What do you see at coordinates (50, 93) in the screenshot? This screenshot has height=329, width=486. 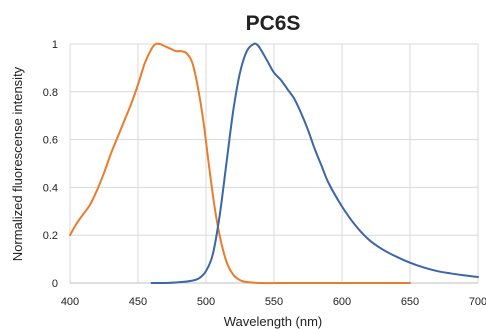 I see `y-tick-label: 0.8` at bounding box center [50, 93].